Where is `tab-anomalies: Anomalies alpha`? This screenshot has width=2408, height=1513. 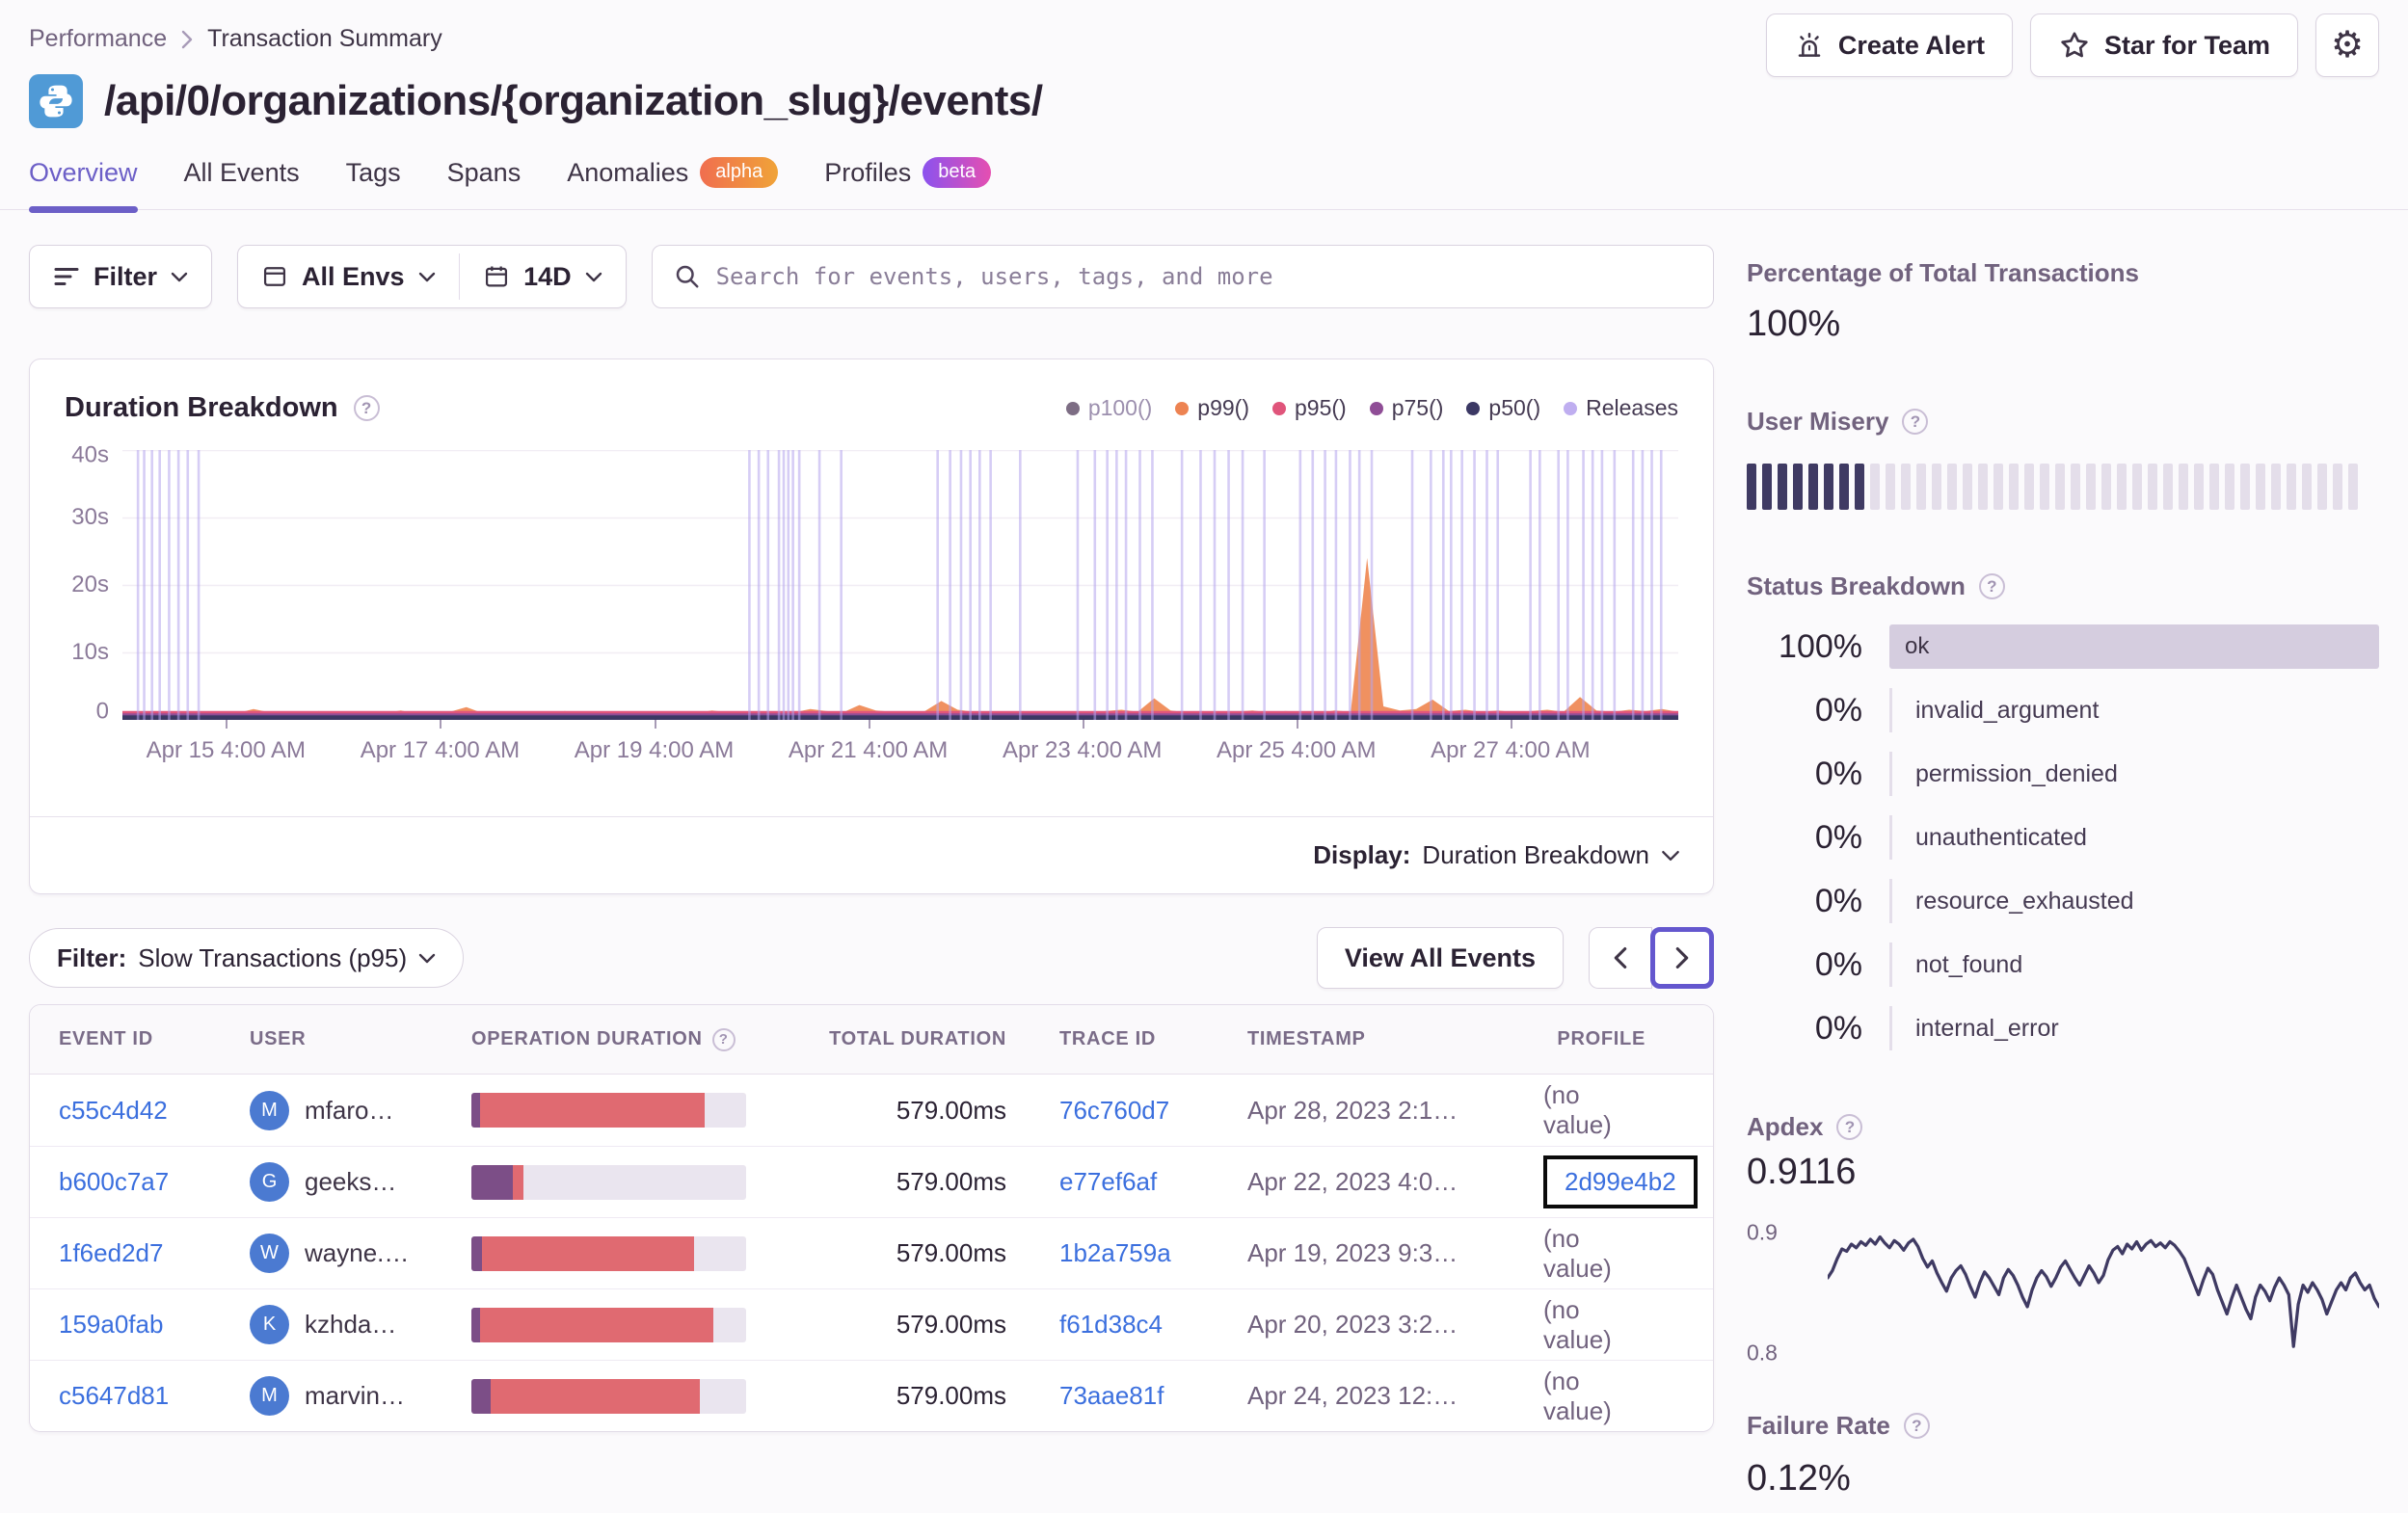 tab-anomalies: Anomalies alpha is located at coordinates (673, 183).